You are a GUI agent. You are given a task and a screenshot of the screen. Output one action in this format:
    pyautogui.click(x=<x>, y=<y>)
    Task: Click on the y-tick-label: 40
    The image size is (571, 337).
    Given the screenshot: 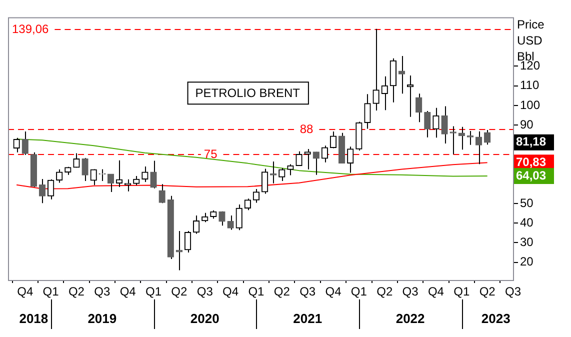 What is the action you would take?
    pyautogui.click(x=527, y=222)
    